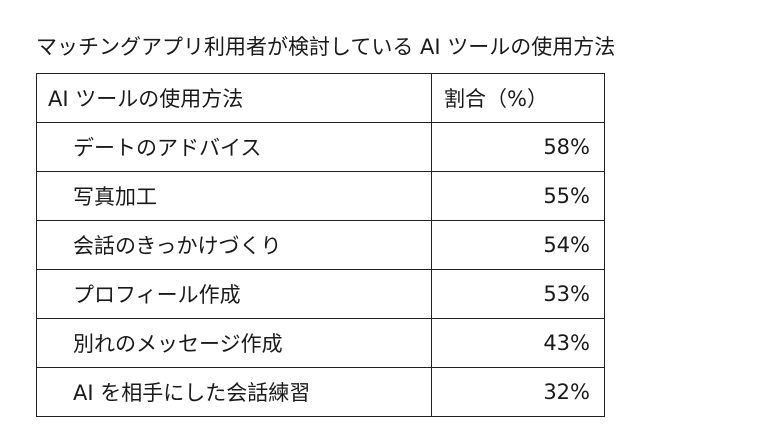  I want to click on row-label: 会話のきっかけづくり, so click(234, 245).